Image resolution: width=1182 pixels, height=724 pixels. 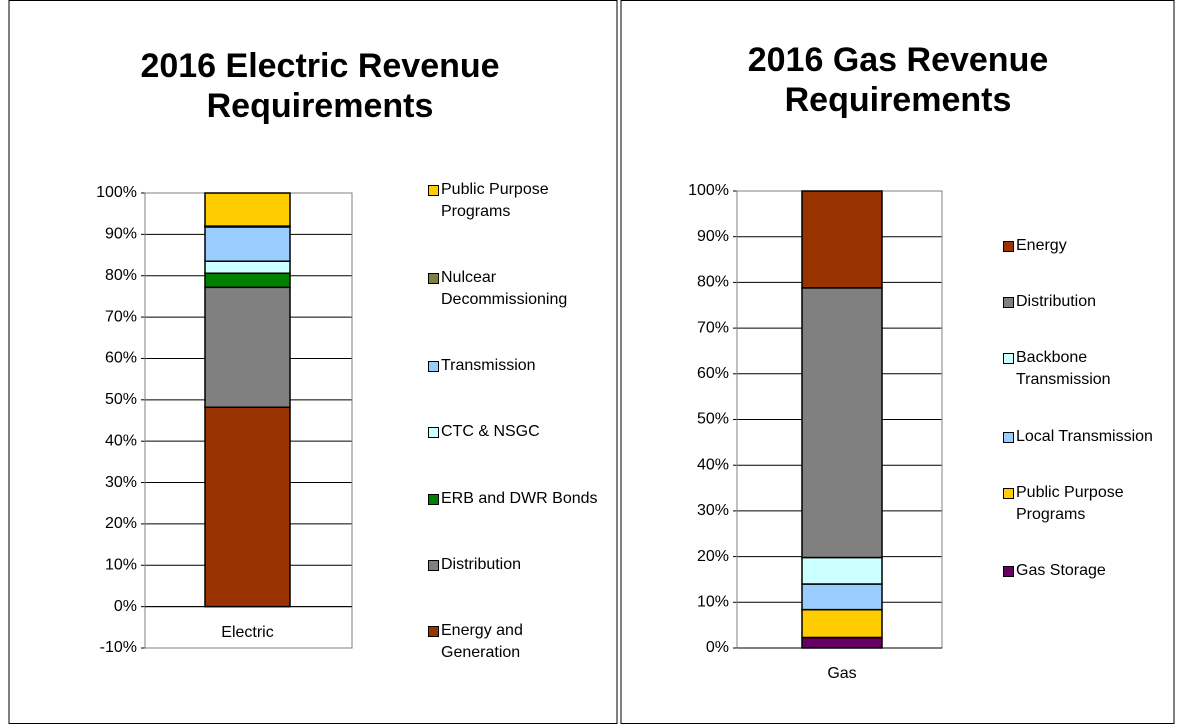 I want to click on legend-label: CTC & NSGC, so click(x=490, y=432).